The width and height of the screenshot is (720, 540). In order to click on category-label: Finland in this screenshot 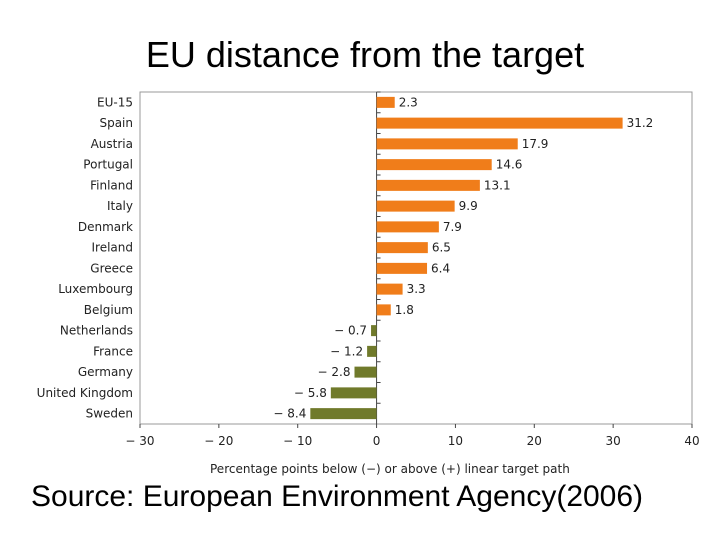, I will do `click(111, 185)`.